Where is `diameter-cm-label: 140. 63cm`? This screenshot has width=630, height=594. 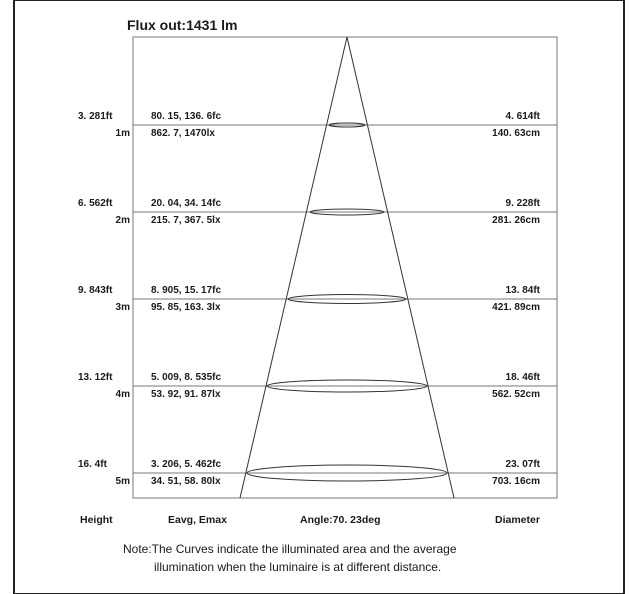 diameter-cm-label: 140. 63cm is located at coordinates (516, 133).